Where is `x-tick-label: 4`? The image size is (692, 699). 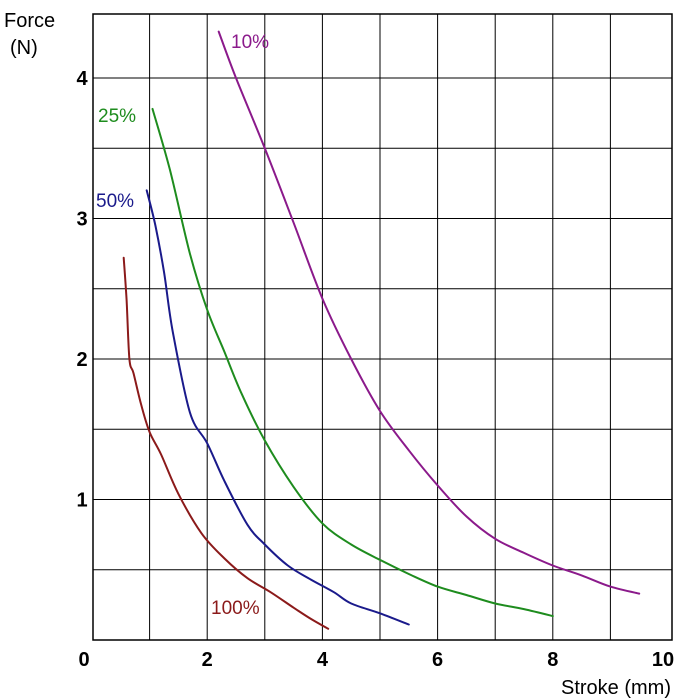 x-tick-label: 4 is located at coordinates (323, 660).